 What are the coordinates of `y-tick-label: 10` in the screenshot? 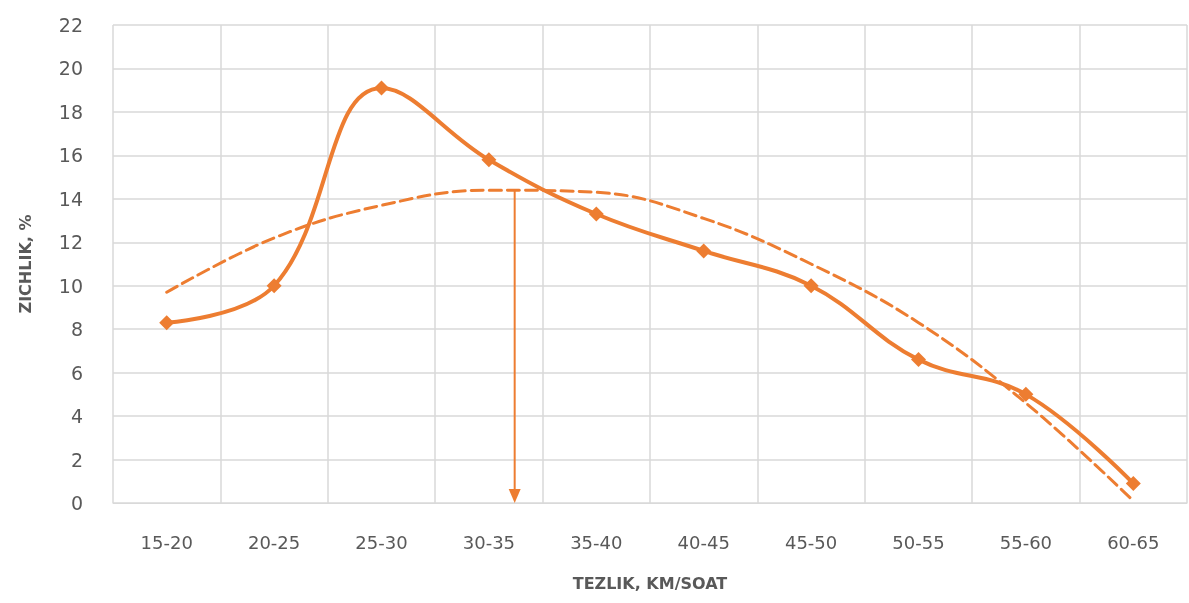 It's located at (70, 285).